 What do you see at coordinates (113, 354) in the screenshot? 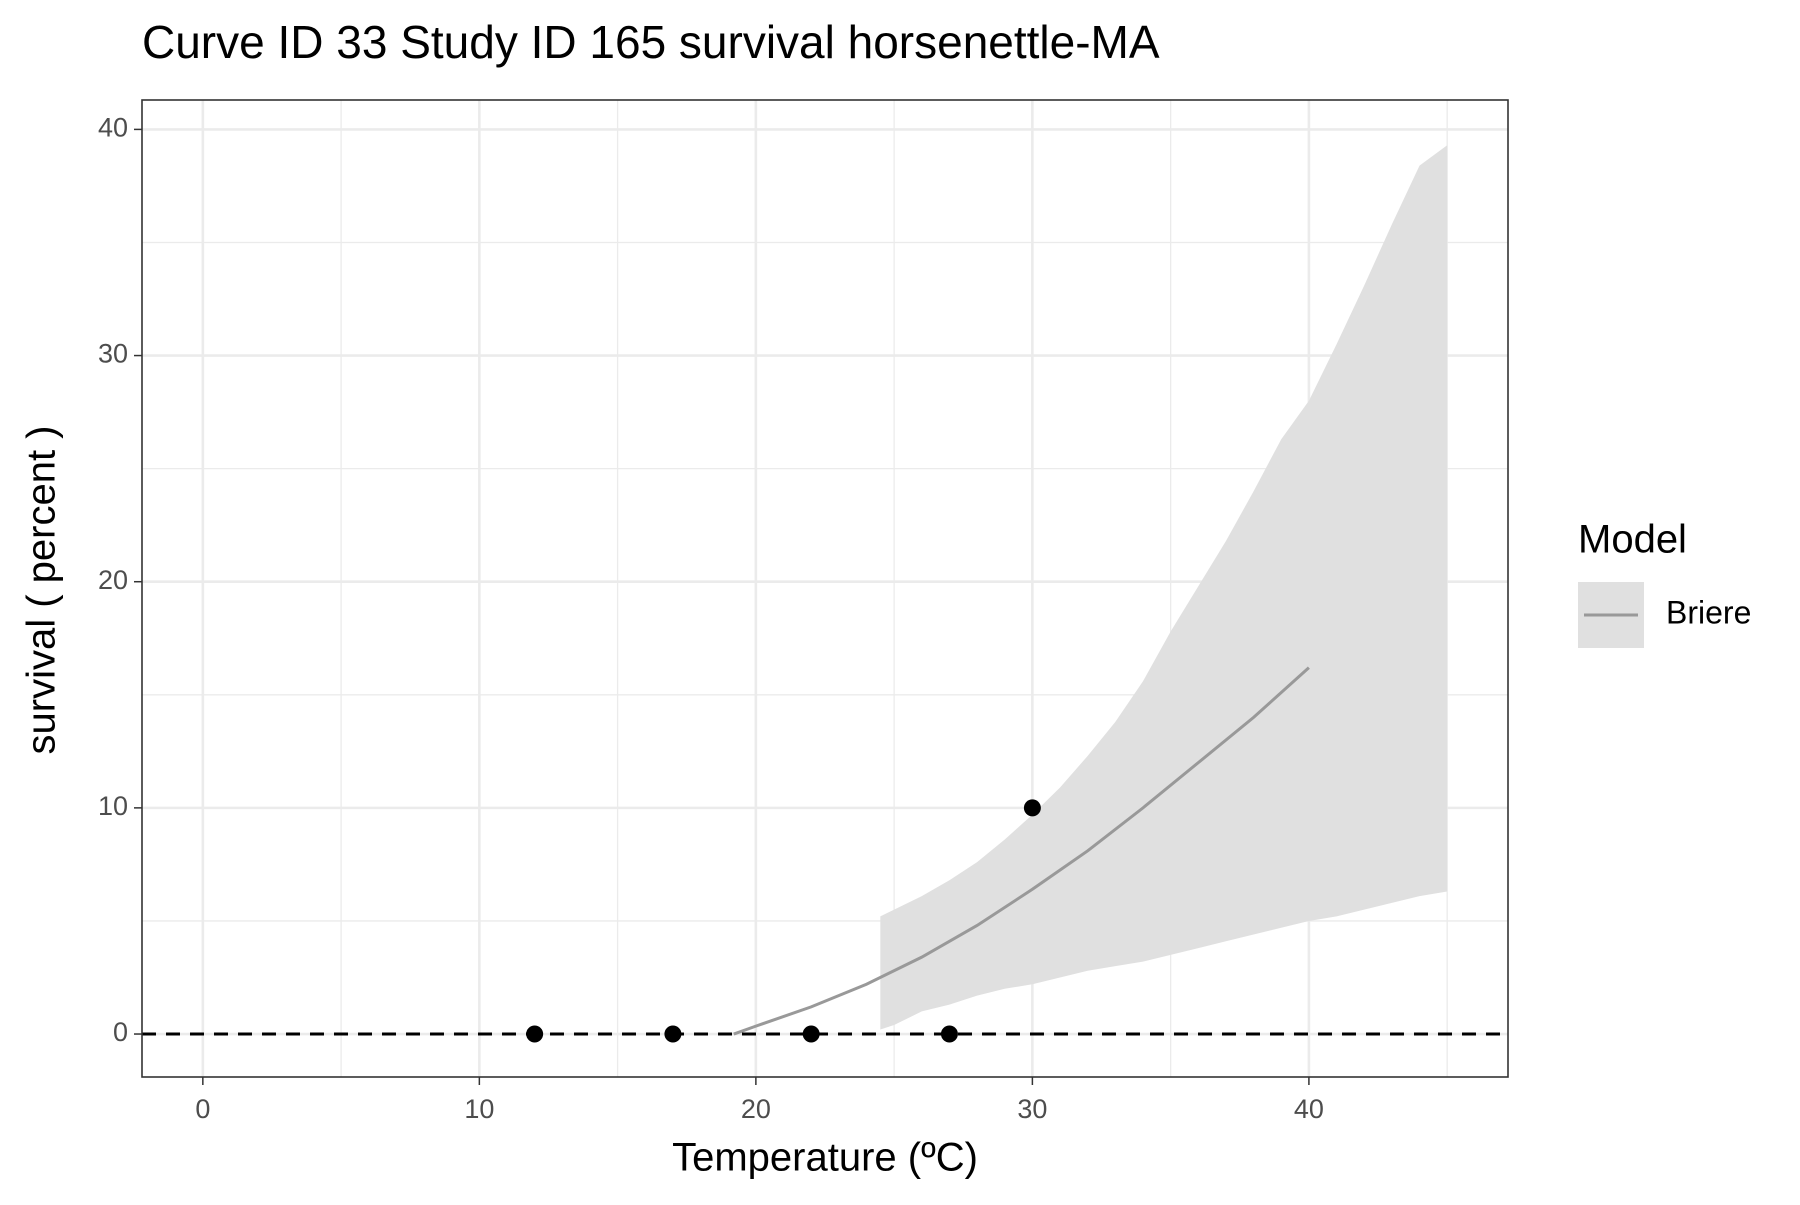
I see `y-tick-label: 30` at bounding box center [113, 354].